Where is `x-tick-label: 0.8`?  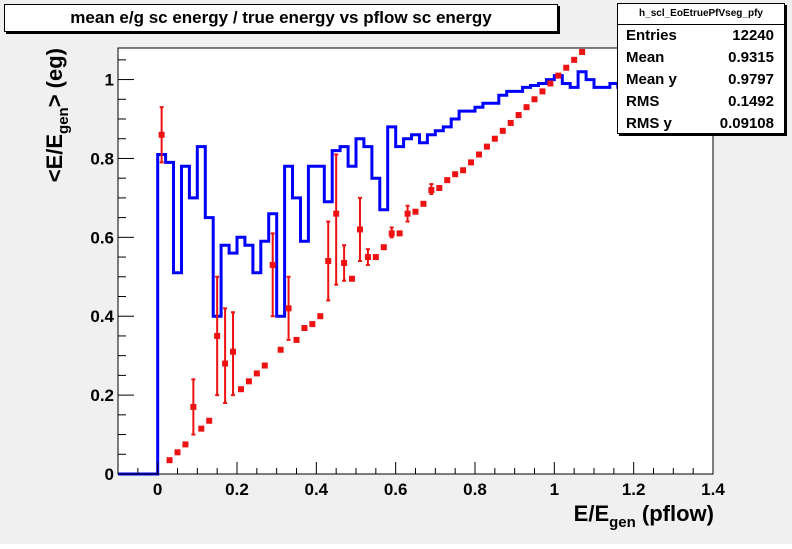 x-tick-label: 0.8 is located at coordinates (475, 489).